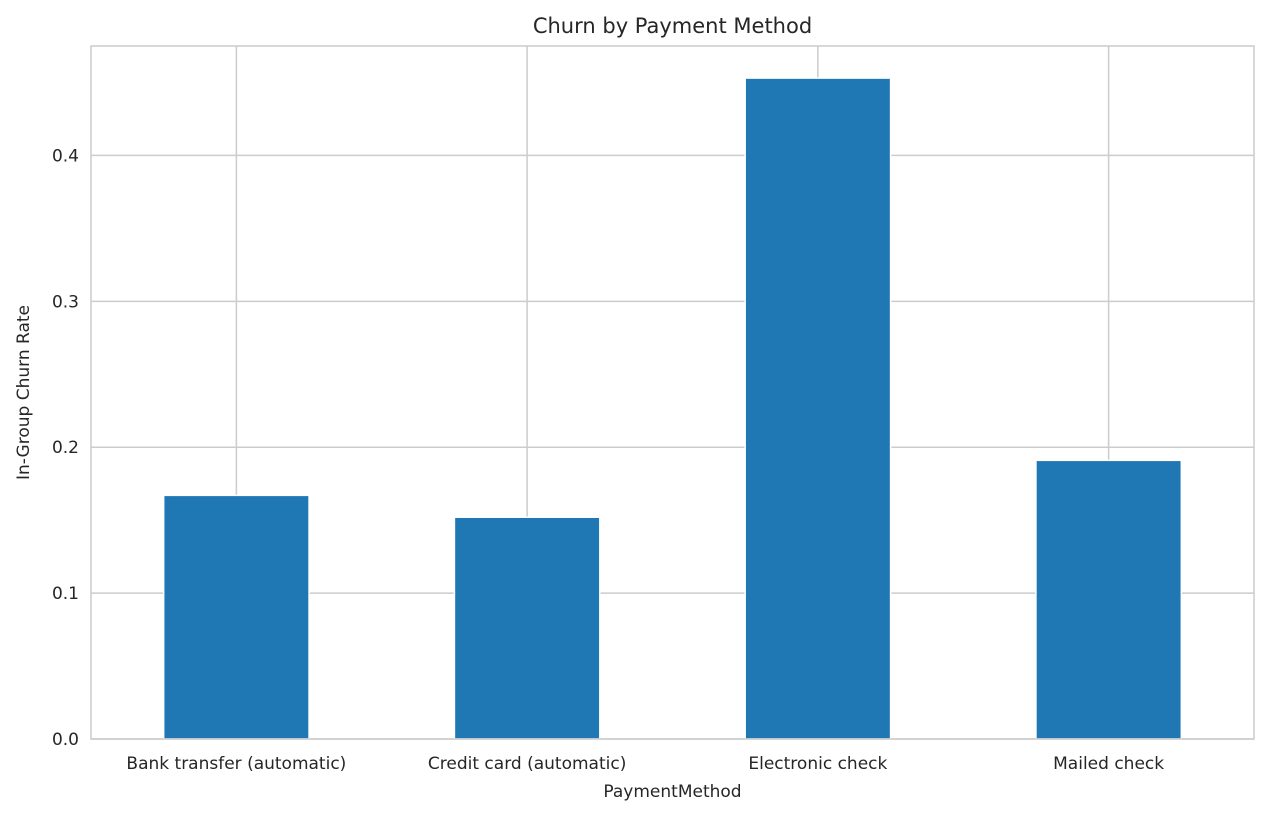  Describe the element at coordinates (672, 792) in the screenshot. I see `x-axis-label: PaymentMethod` at that location.